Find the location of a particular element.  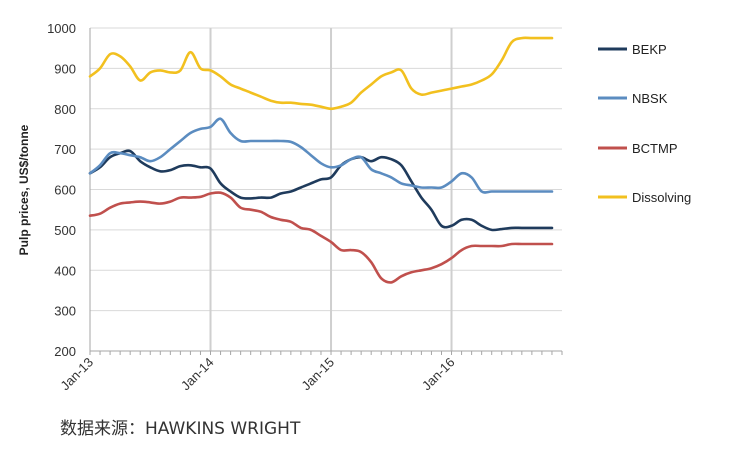

y-tick-labels: 200 300 400 500 600 700 800 900 1000 is located at coordinates (61, 190).